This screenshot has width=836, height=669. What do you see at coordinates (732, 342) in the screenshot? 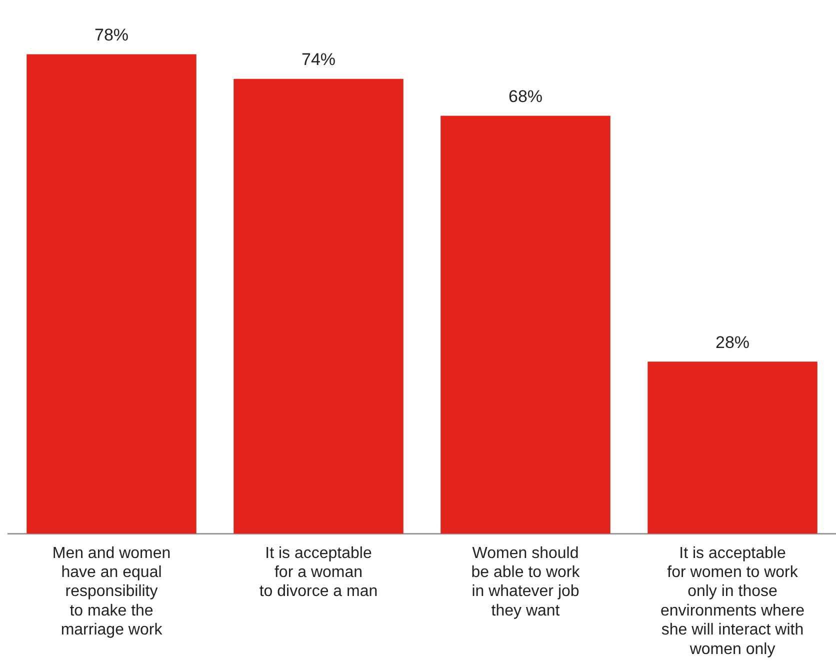
I see `data-label: 28%` at bounding box center [732, 342].